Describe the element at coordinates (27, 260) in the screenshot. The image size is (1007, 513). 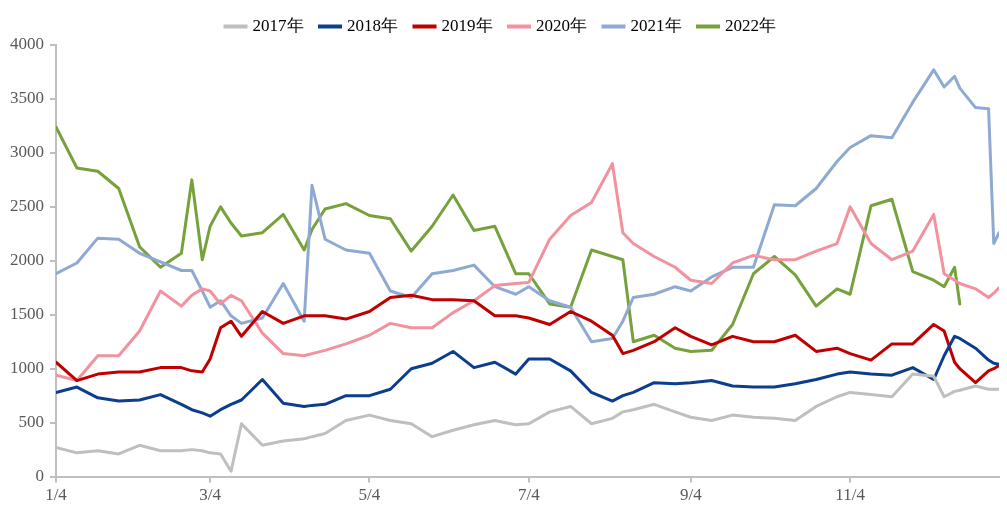
I see `y-tick-label: 2000` at that location.